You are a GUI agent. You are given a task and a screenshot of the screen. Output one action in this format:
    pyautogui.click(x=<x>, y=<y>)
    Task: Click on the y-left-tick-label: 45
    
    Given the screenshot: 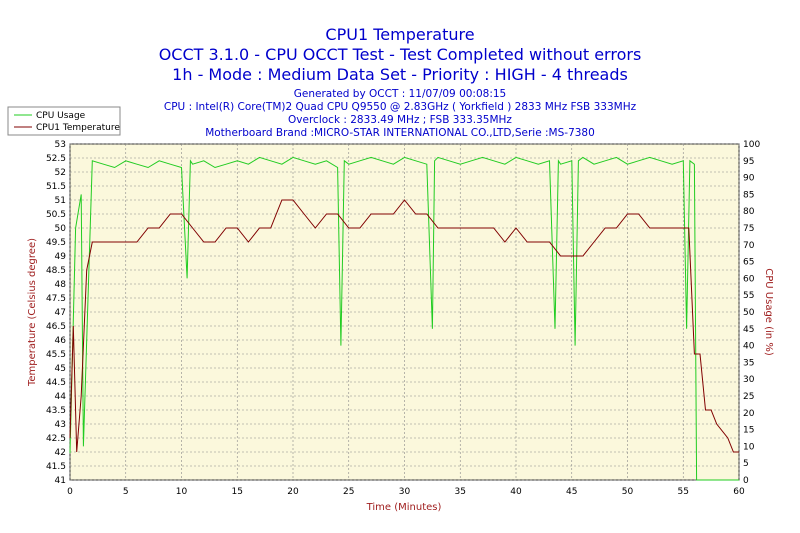 What is the action you would take?
    pyautogui.click(x=60, y=369)
    